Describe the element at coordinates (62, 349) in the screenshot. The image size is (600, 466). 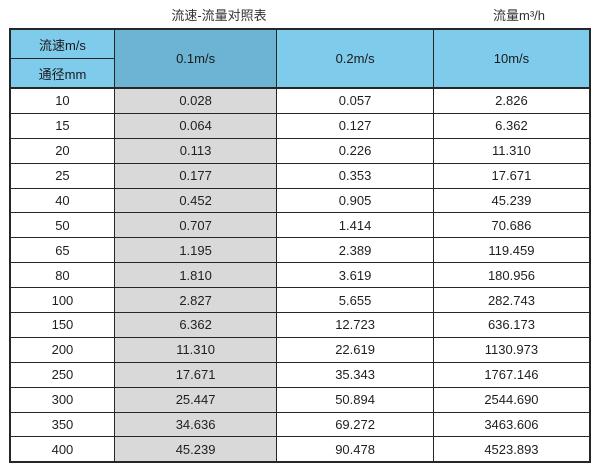
I see `diameter-cell: 200` at that location.